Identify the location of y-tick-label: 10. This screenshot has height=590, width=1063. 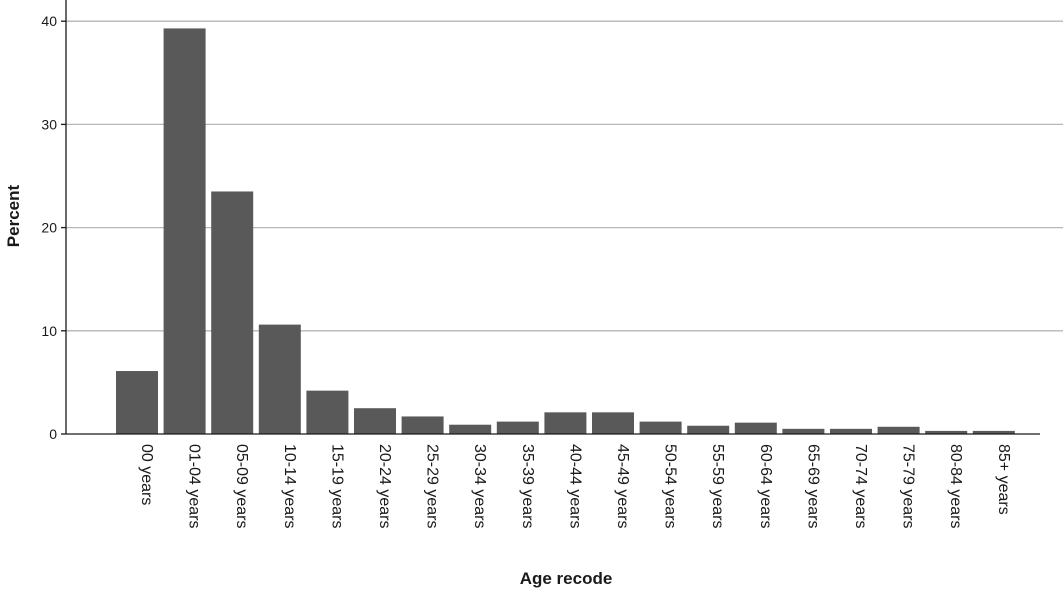
(49, 331).